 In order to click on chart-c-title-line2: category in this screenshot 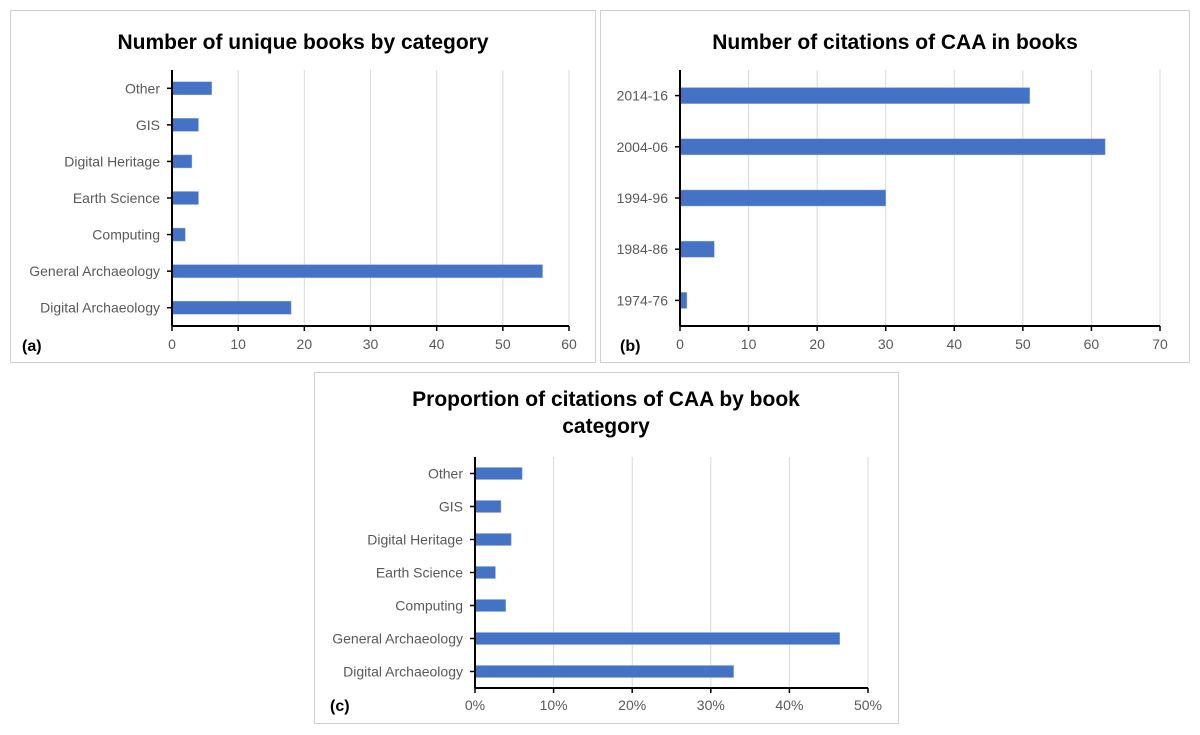, I will do `click(606, 426)`.